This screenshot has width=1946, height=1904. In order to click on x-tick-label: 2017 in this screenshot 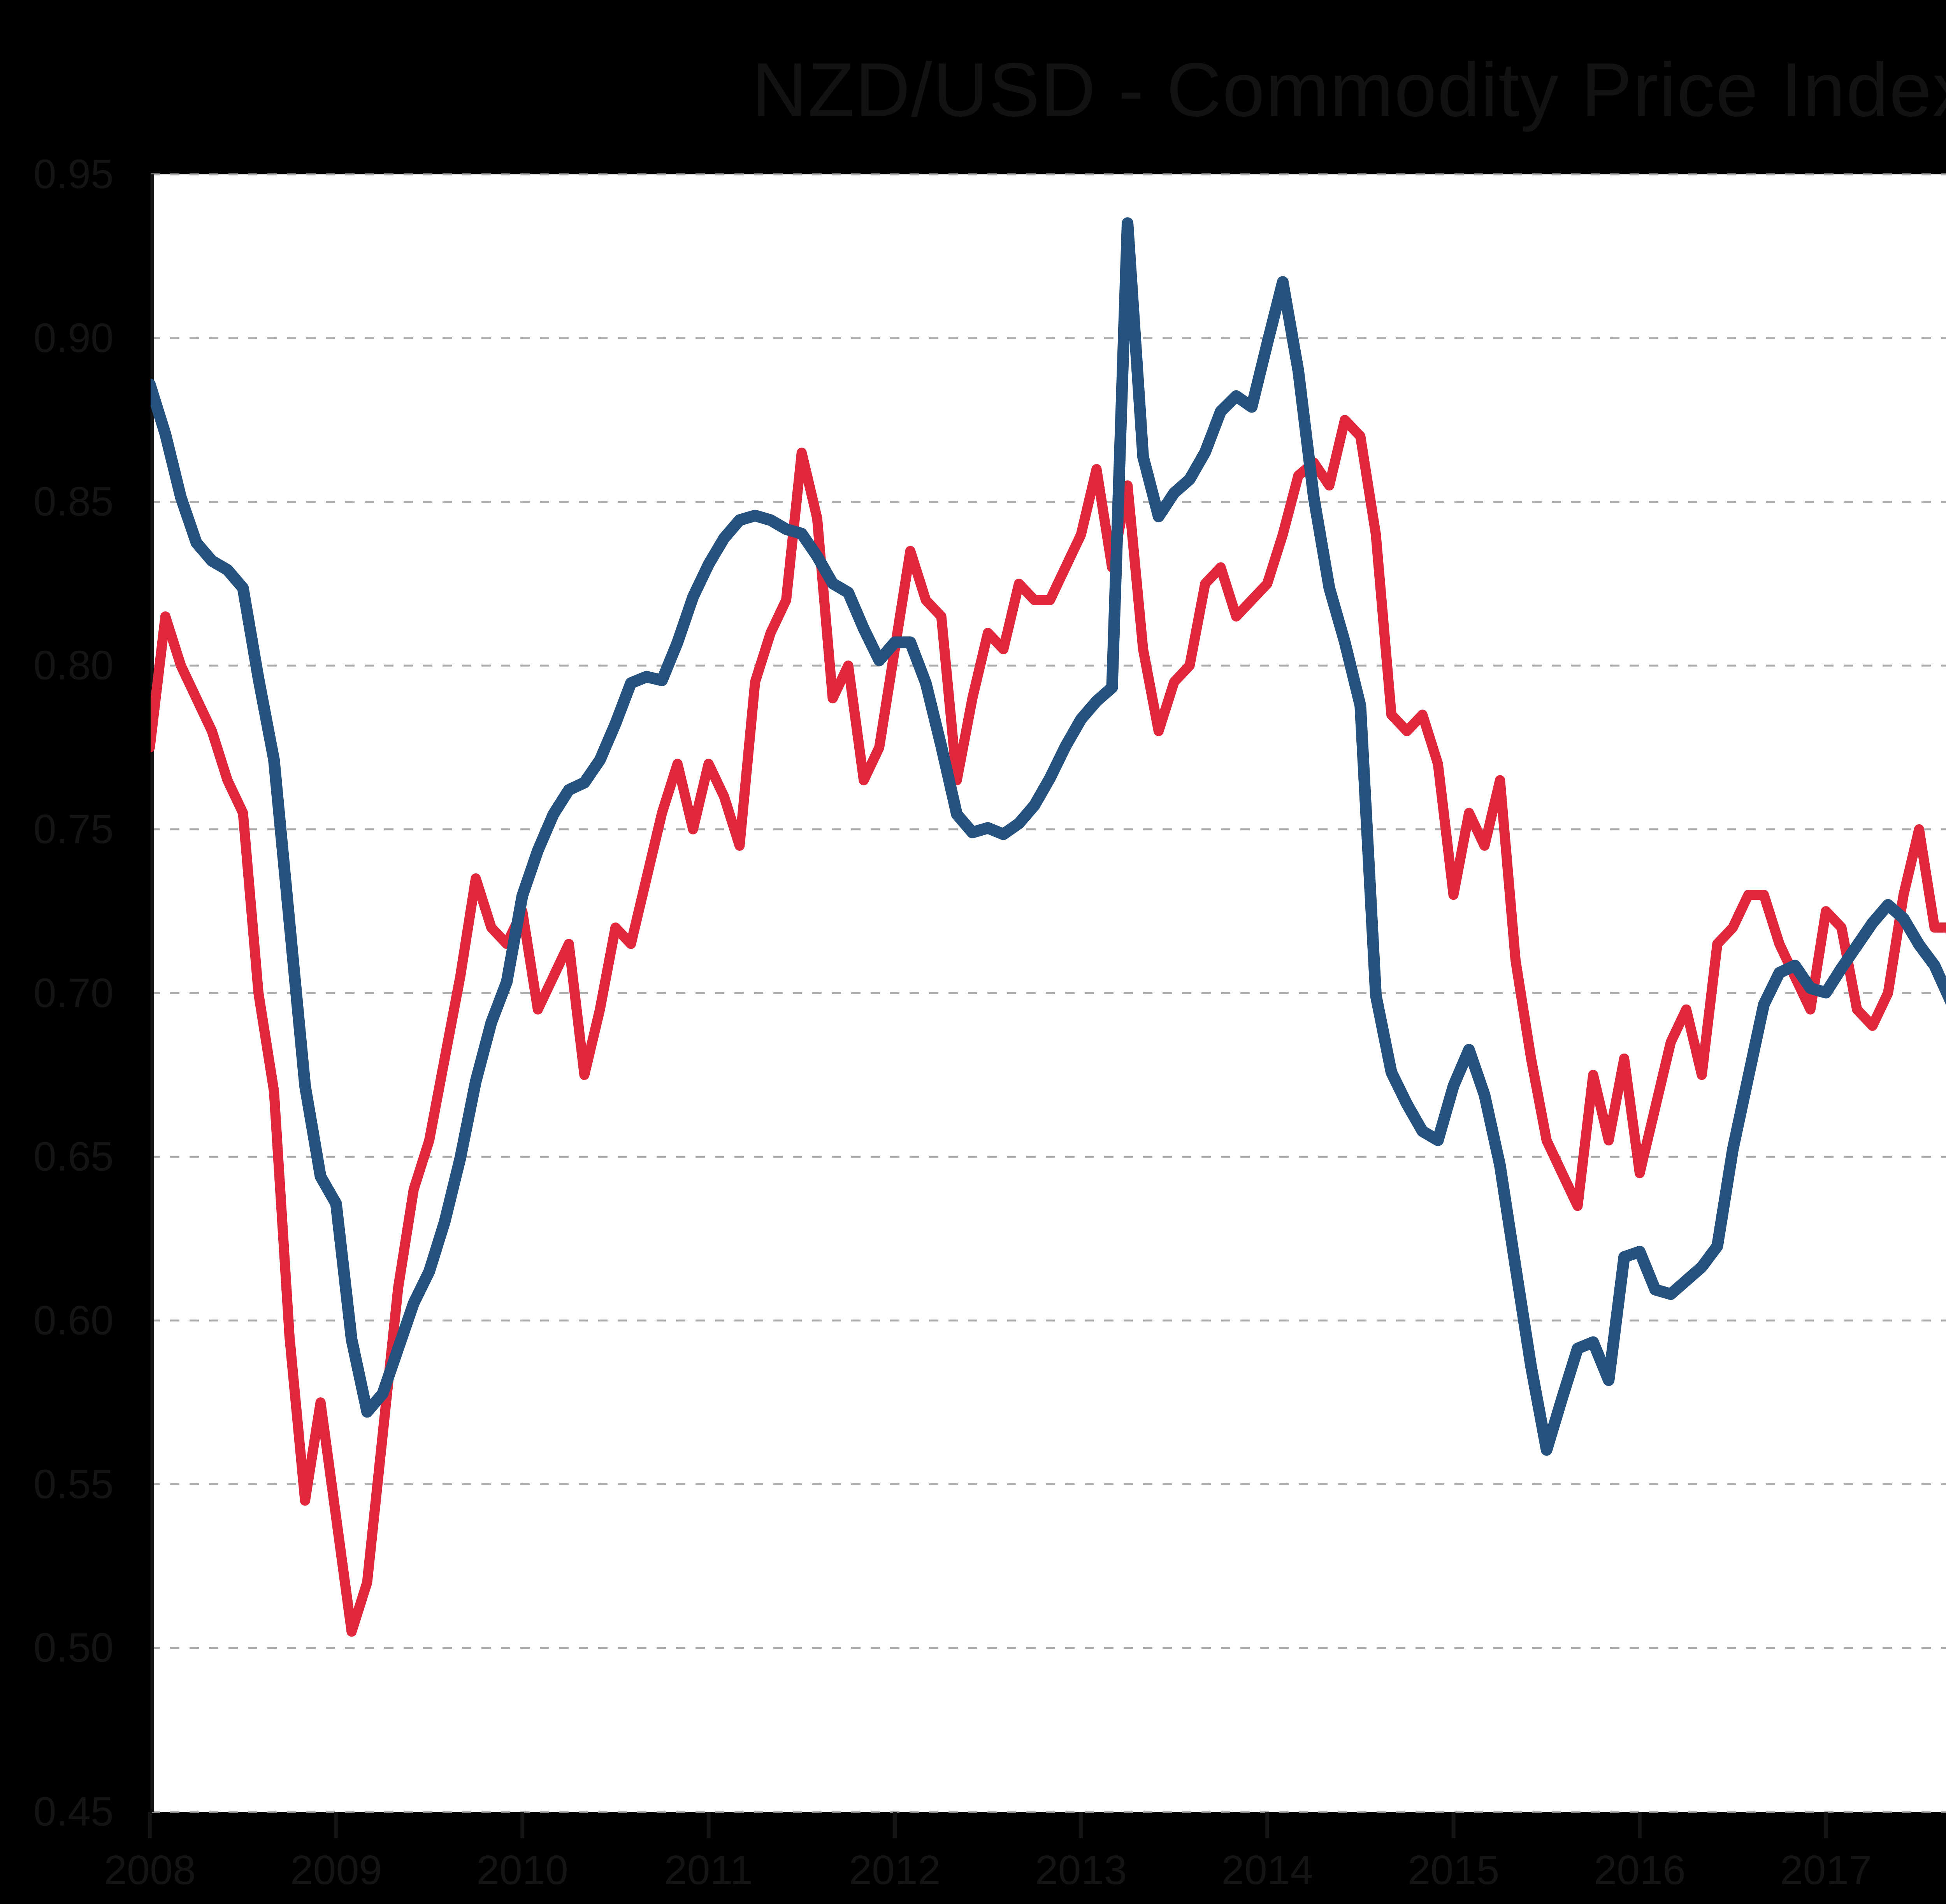, I will do `click(1826, 1870)`.